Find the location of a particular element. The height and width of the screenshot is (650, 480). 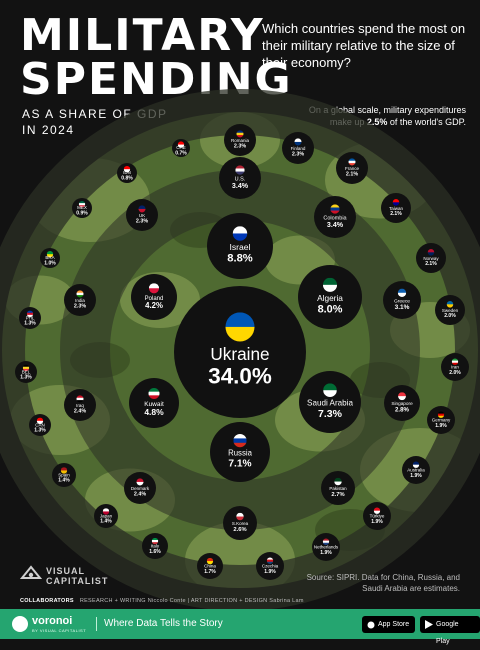

value-label: 2.0% is located at coordinates (450, 316).